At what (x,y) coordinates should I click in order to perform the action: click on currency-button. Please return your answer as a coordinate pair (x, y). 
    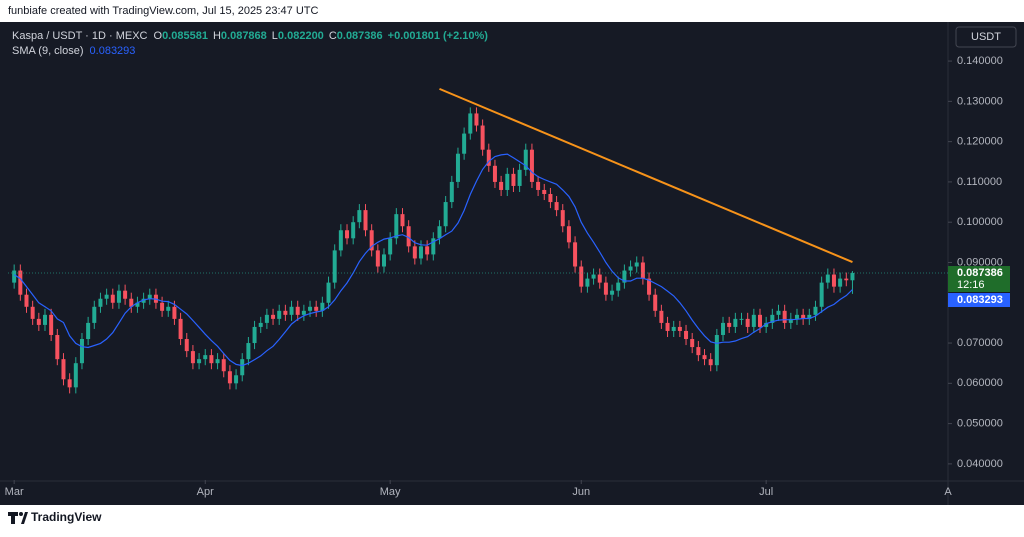
    Looking at the image, I should click on (986, 37).